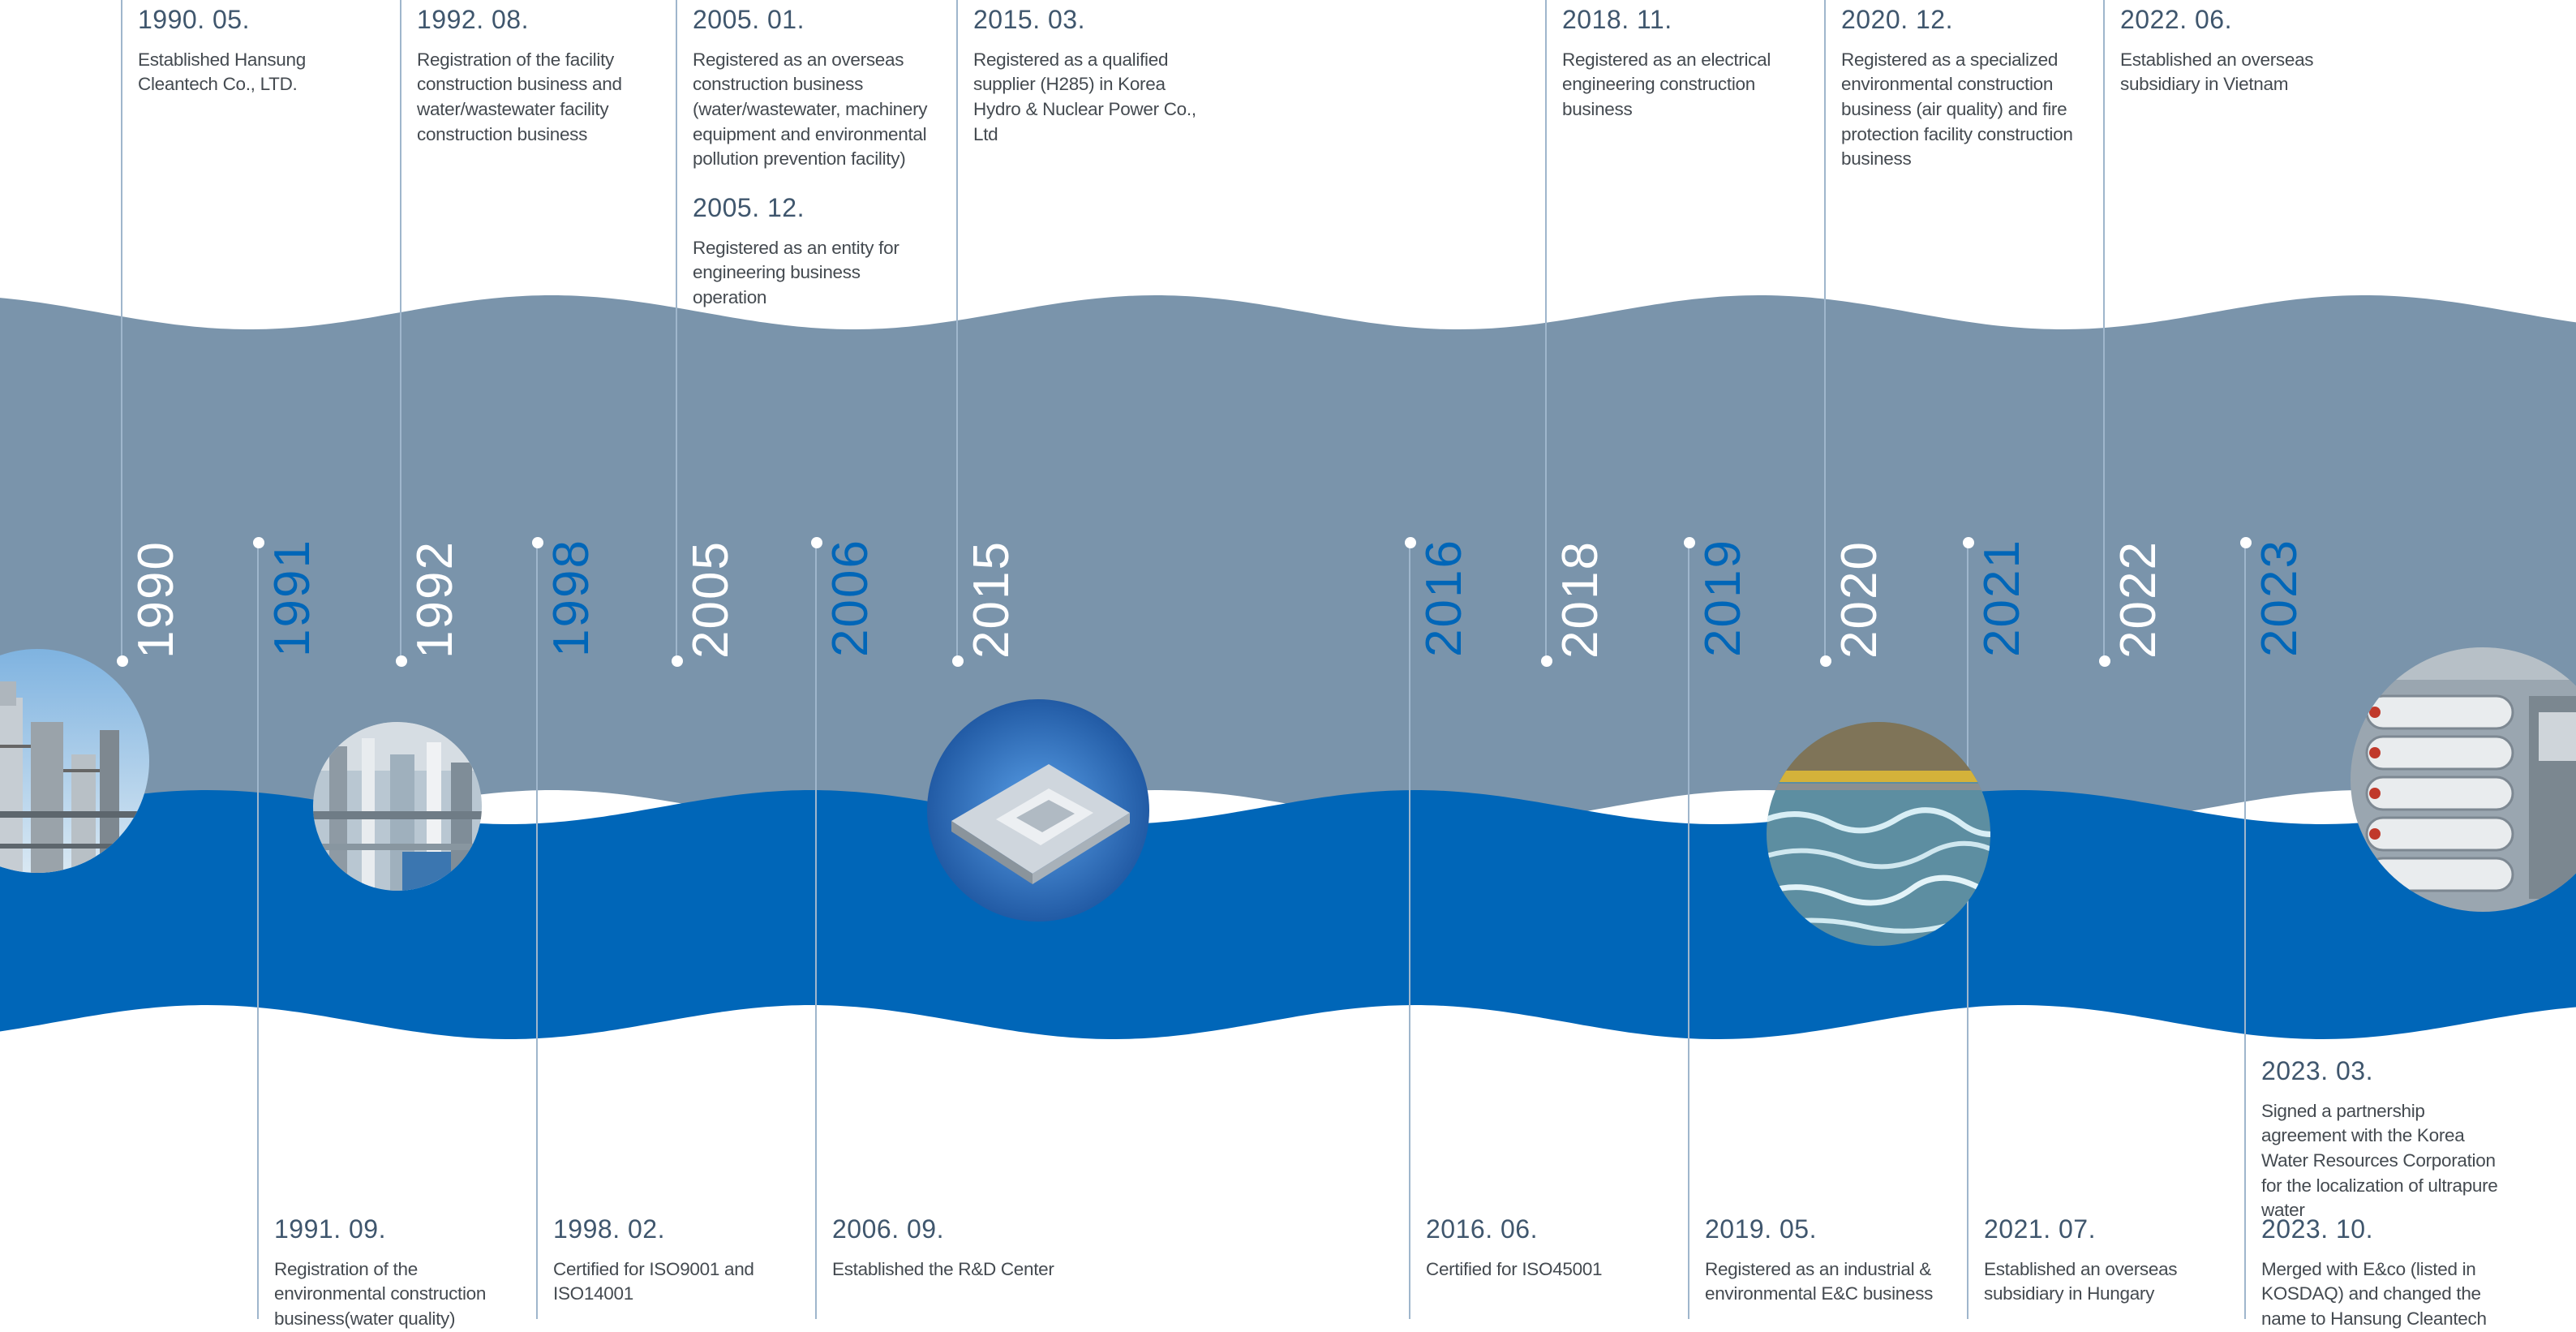 The height and width of the screenshot is (1332, 2576). What do you see at coordinates (2040, 1229) in the screenshot?
I see `milestone-date: 2021. 07.` at bounding box center [2040, 1229].